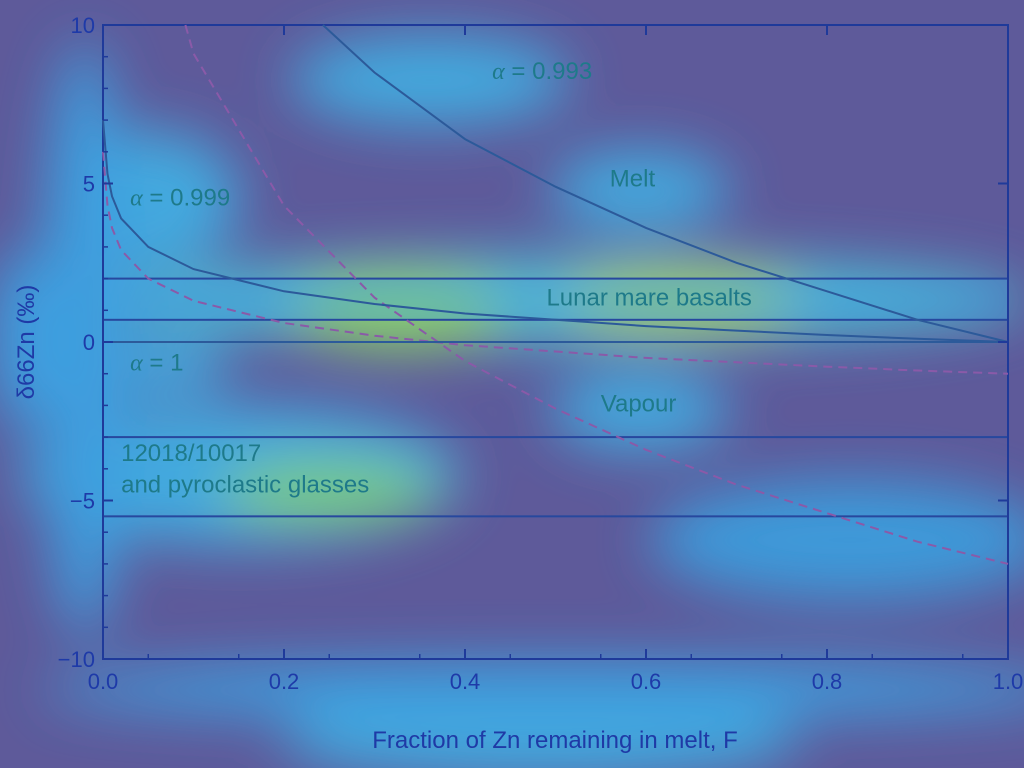 Image resolution: width=1024 pixels, height=768 pixels. Describe the element at coordinates (83, 25) in the screenshot. I see `y-tick-label: 10` at that location.